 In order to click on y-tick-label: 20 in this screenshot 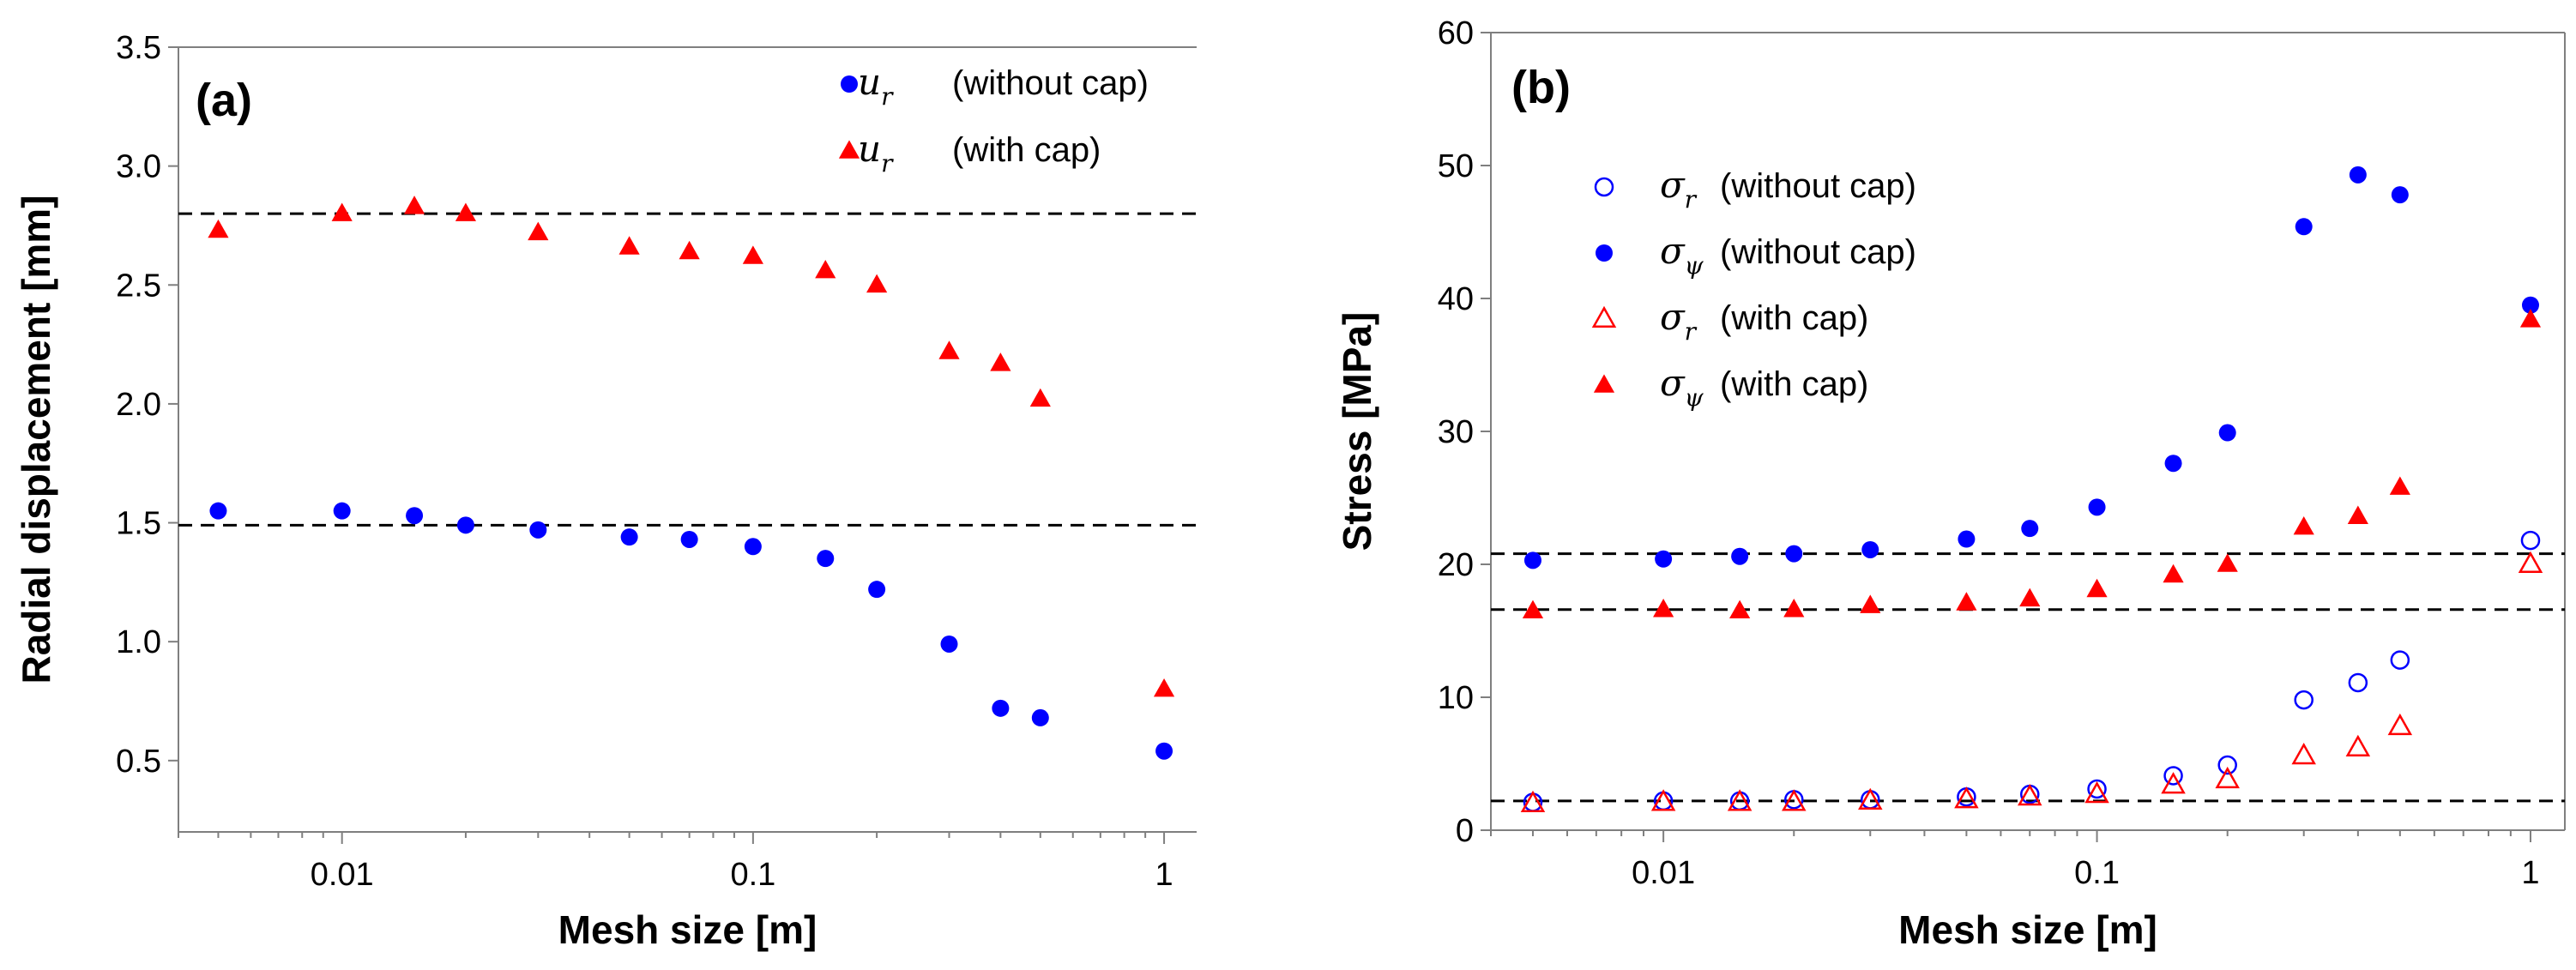, I will do `click(1456, 565)`.